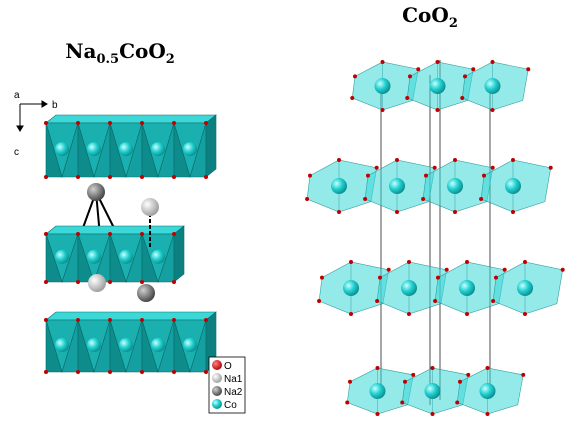 The height and width of the screenshot is (424, 575). Describe the element at coordinates (211, 146) in the screenshot. I see `layer-side` at that location.